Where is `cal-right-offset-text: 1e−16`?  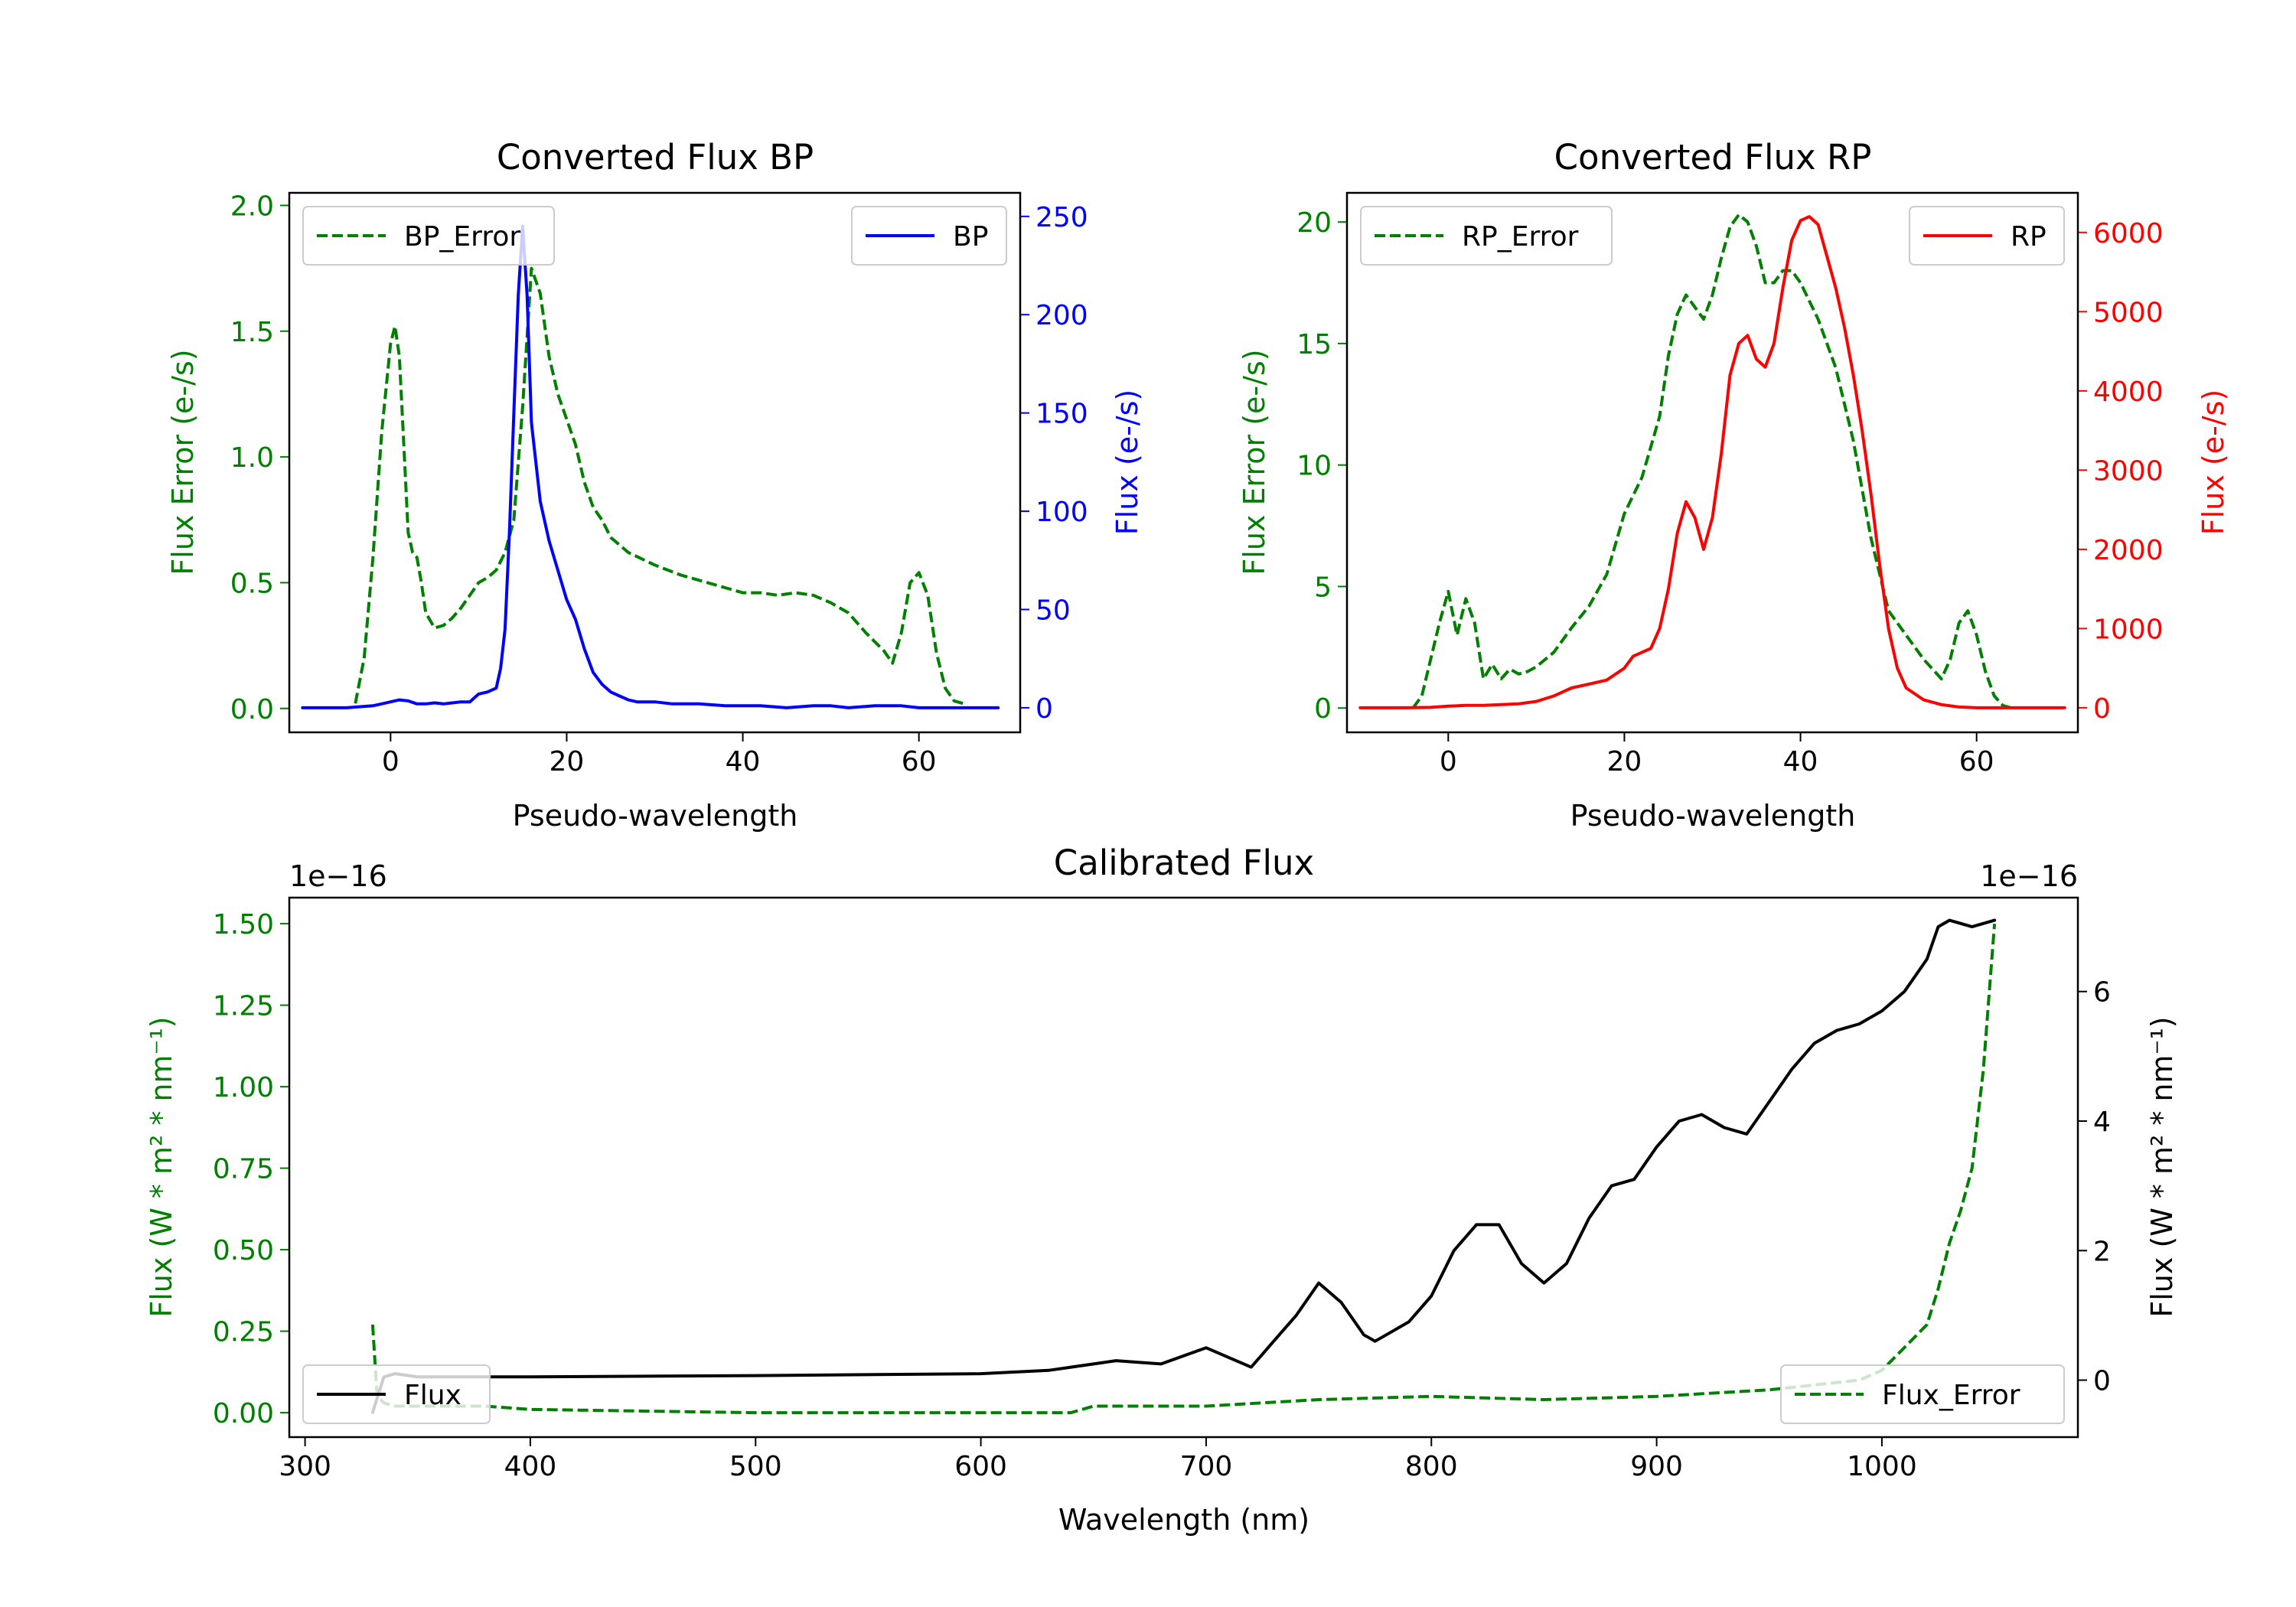 cal-right-offset-text: 1e−16 is located at coordinates (2029, 876).